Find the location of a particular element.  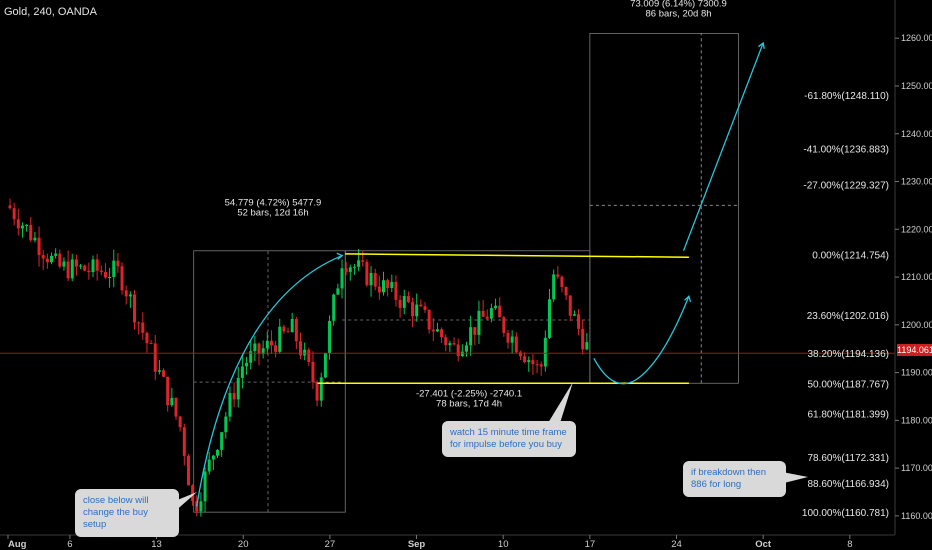

projection-arc-past-head is located at coordinates (340, 256).